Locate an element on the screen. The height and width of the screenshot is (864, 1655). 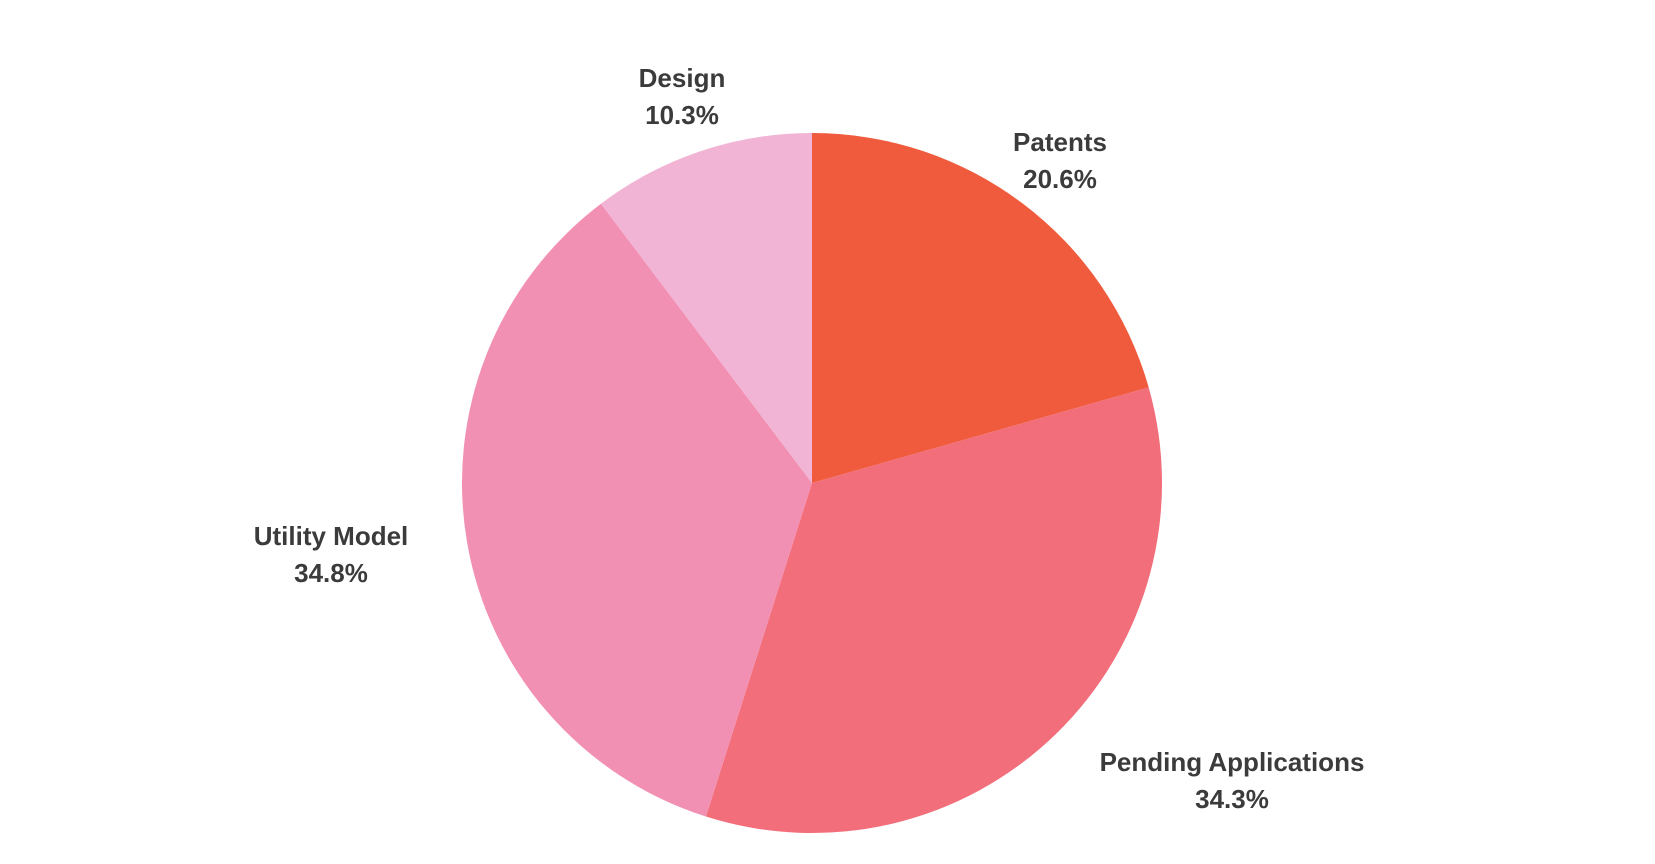
pie-slice-design is located at coordinates (706, 308).